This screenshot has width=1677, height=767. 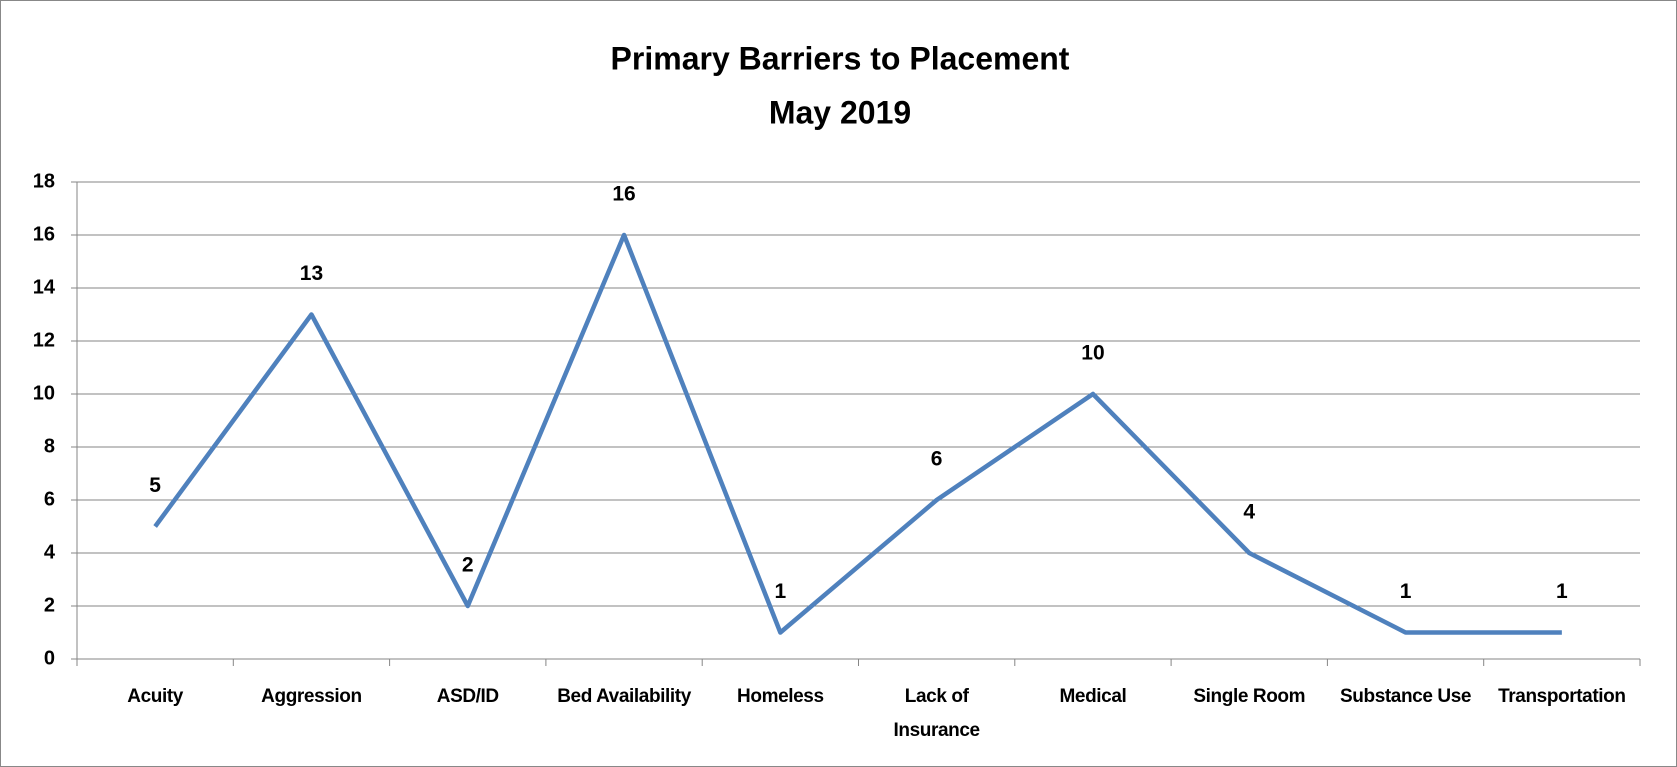 I want to click on data-label: 6, so click(x=937, y=459).